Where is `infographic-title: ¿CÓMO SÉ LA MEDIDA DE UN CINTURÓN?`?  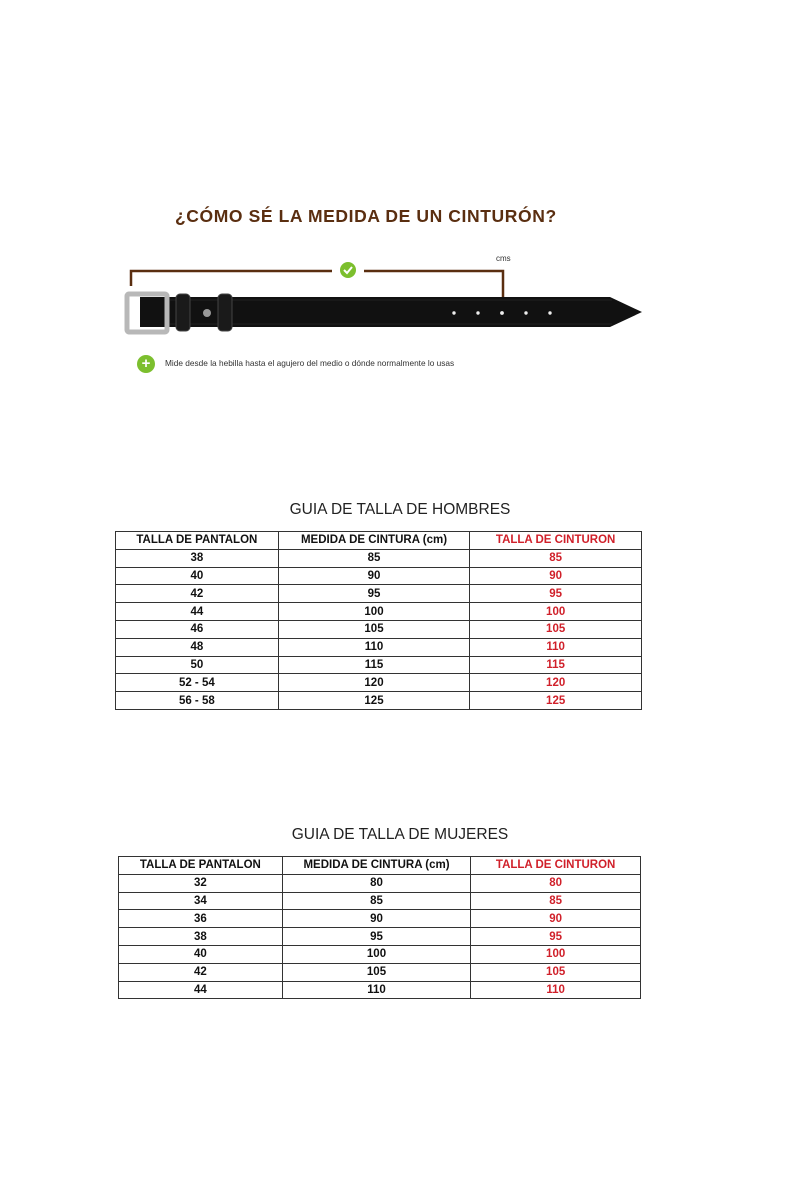 infographic-title: ¿CÓMO SÉ LA MEDIDA DE UN CINTURÓN? is located at coordinates (366, 216).